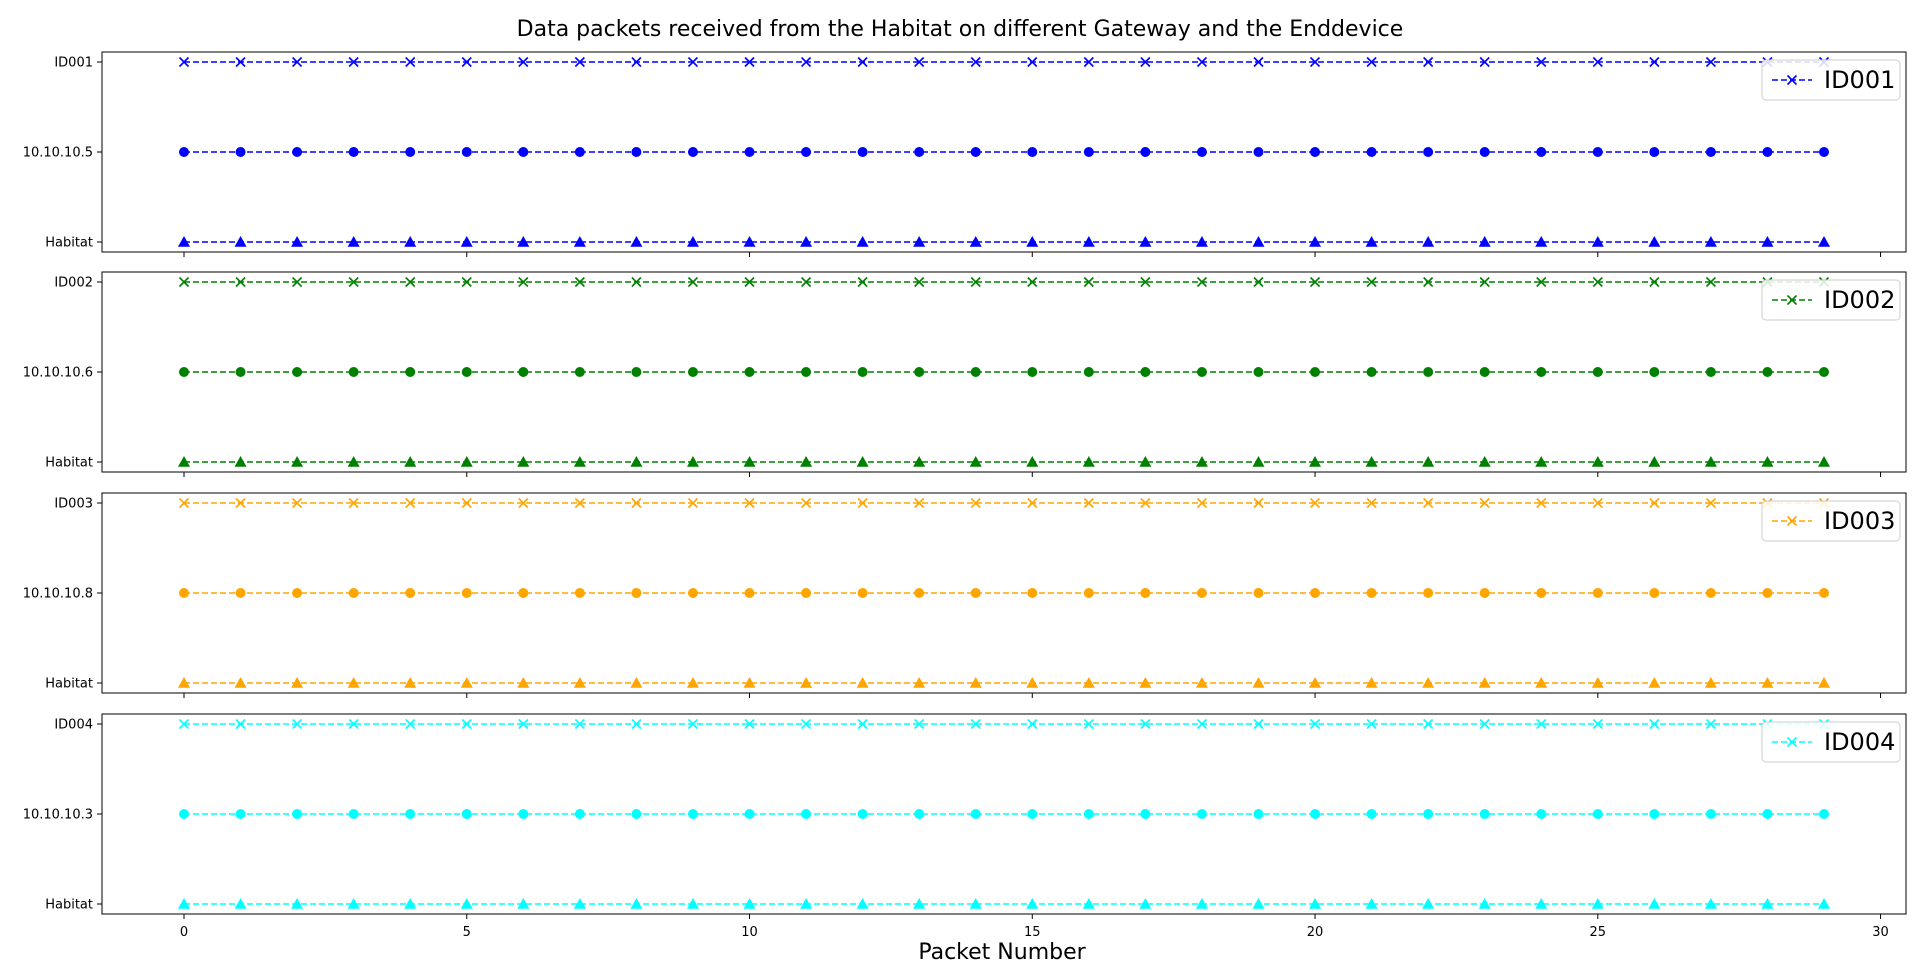  Describe the element at coordinates (1831, 80) in the screenshot. I see `legend: ID001` at that location.